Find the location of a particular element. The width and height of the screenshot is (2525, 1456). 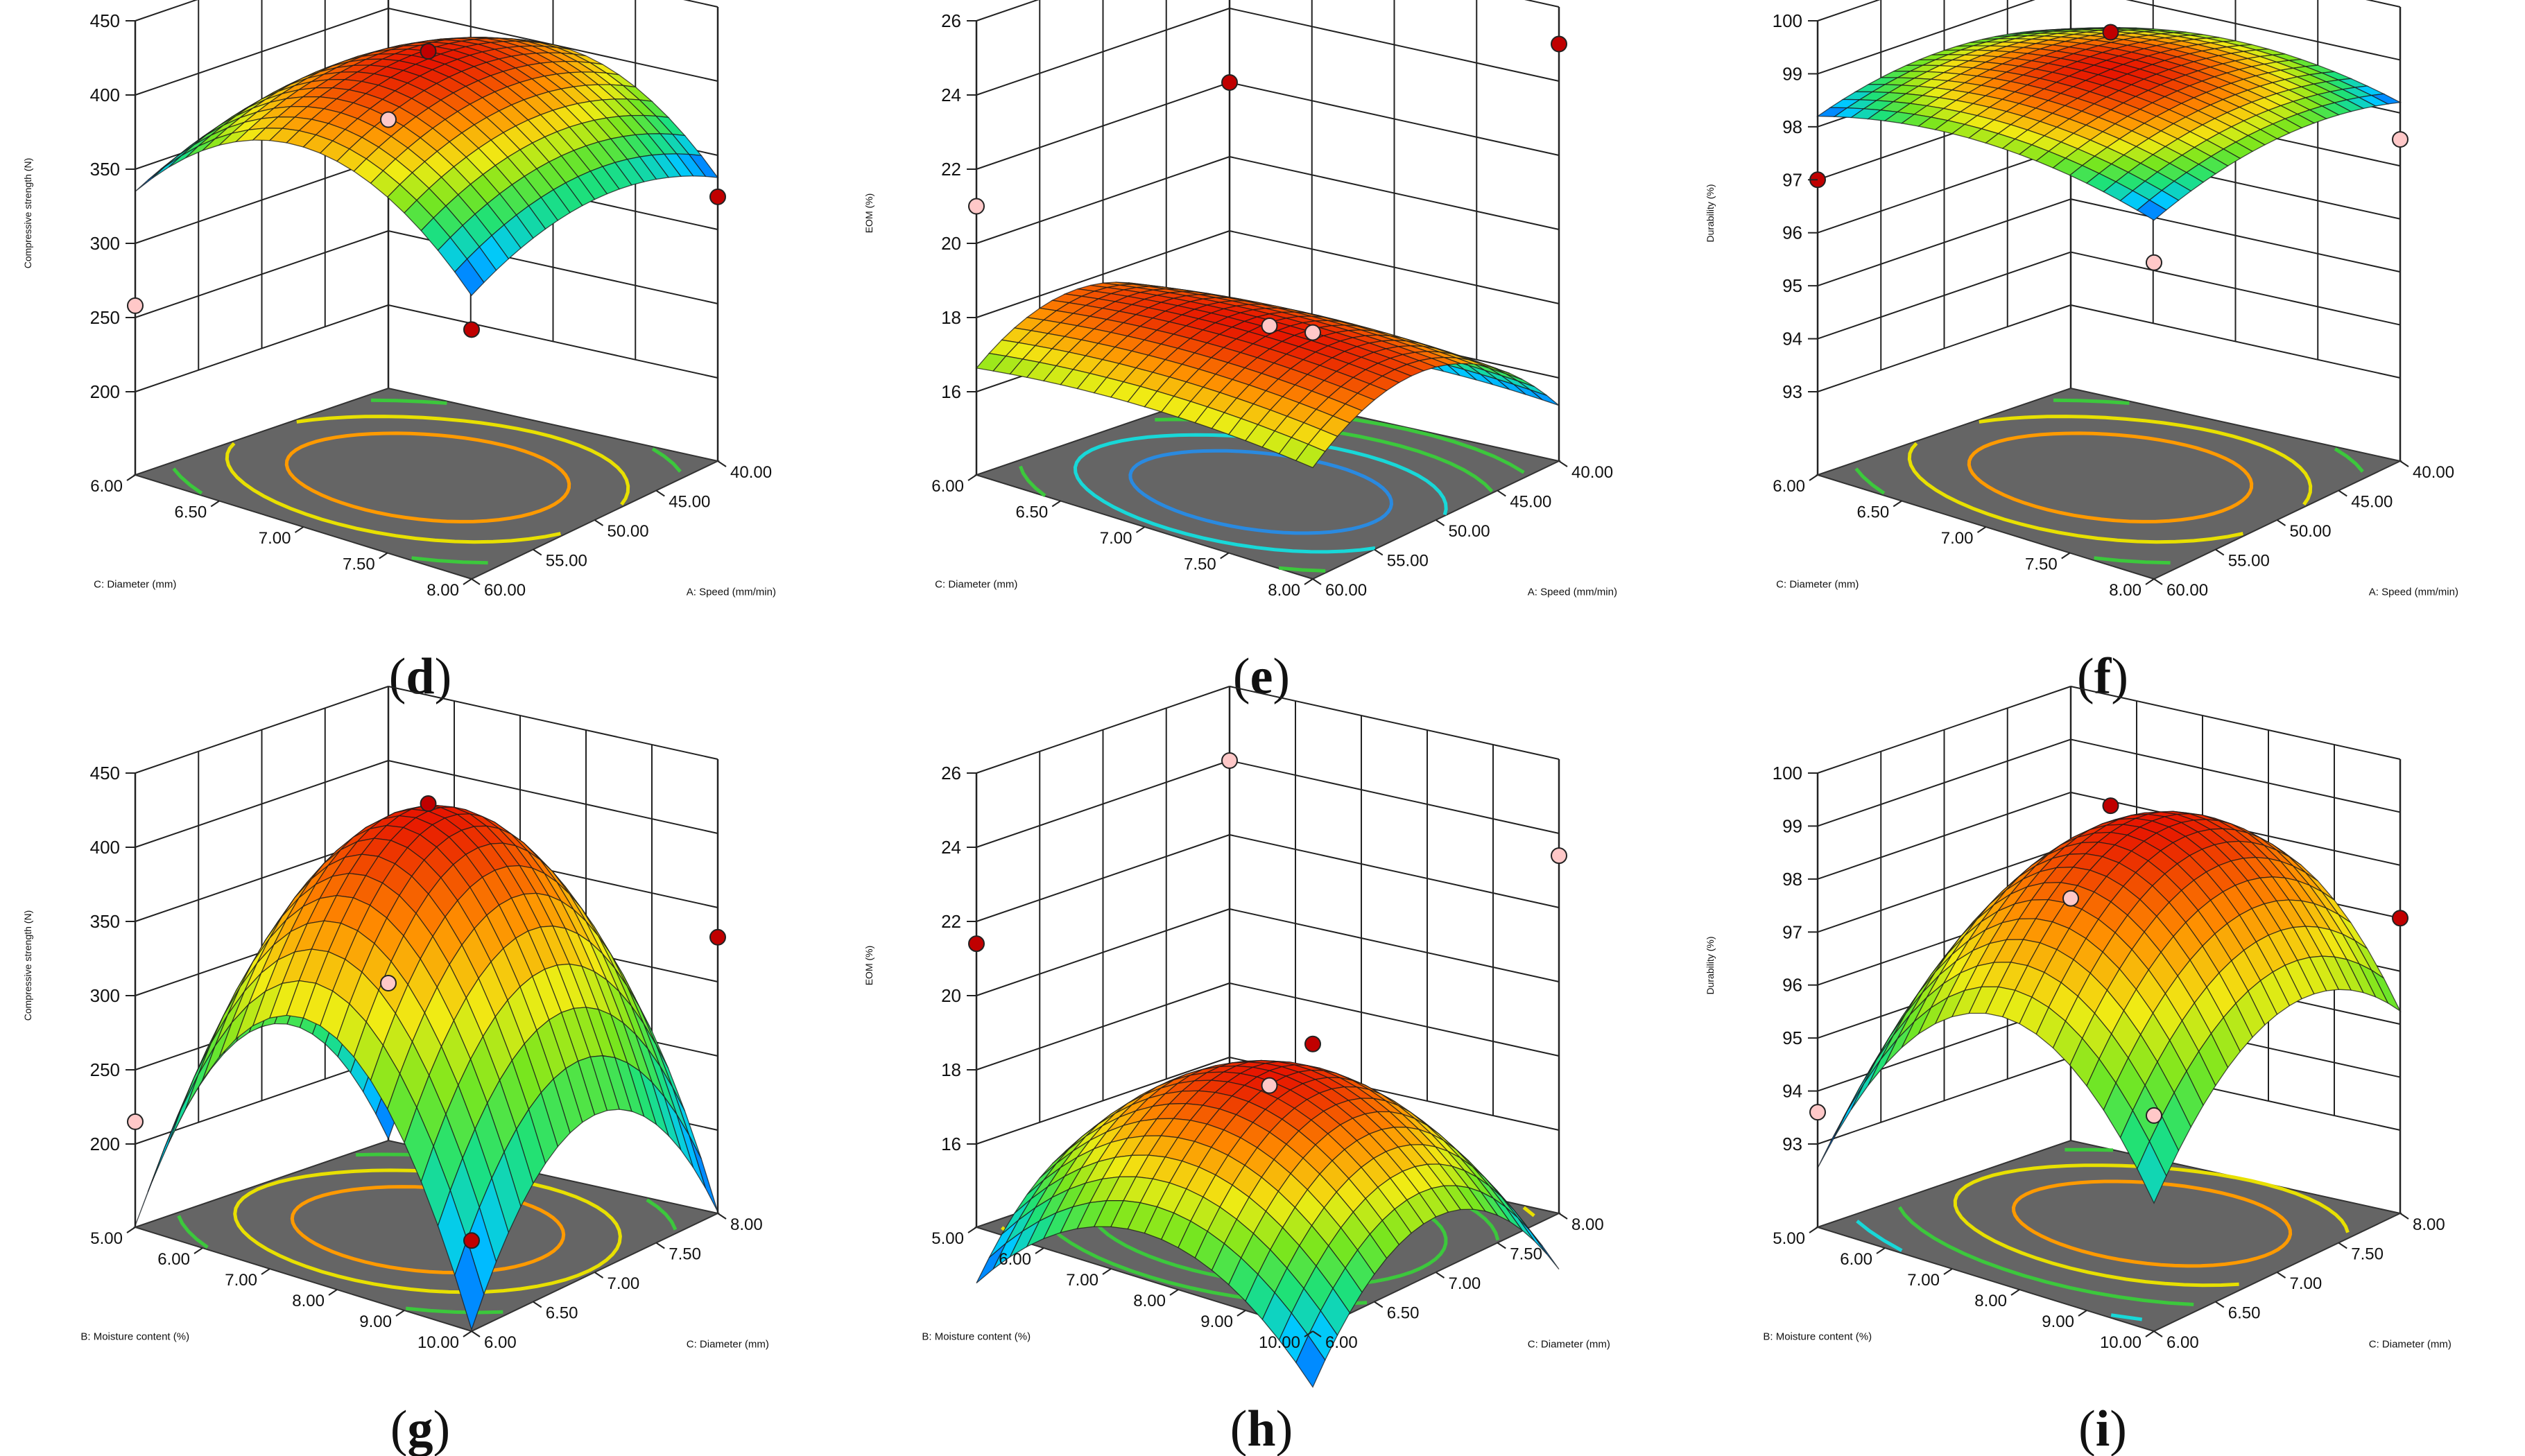

panel-label: (i) is located at coordinates (2102, 1429).